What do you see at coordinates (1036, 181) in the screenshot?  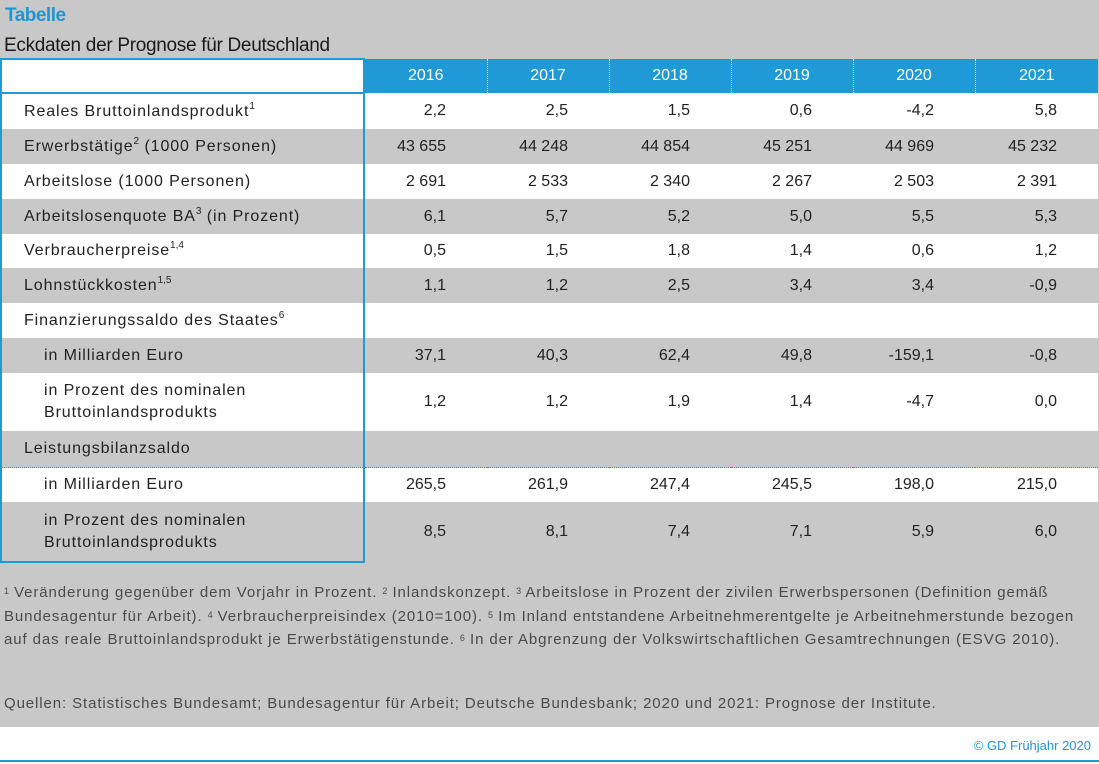 I see `table-cell: 2 391` at bounding box center [1036, 181].